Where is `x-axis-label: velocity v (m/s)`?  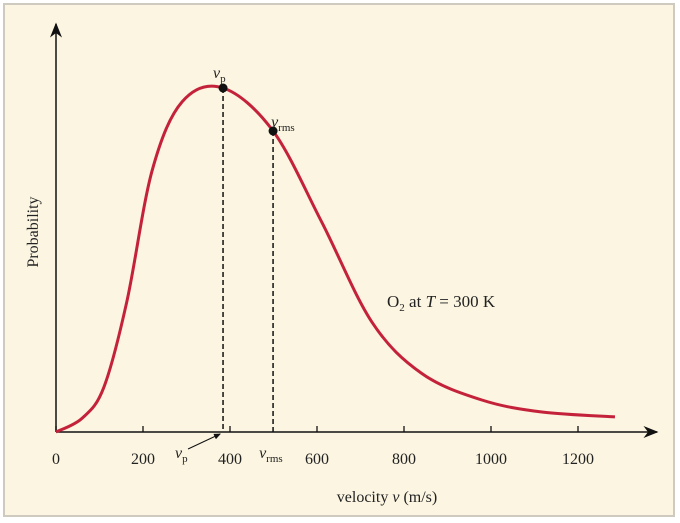 x-axis-label: velocity v (m/s) is located at coordinates (387, 497).